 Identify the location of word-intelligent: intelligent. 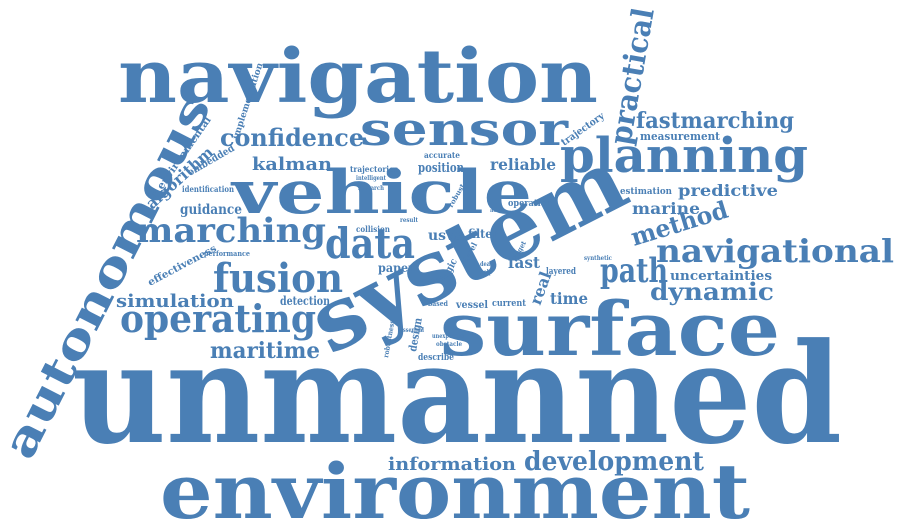
(371, 178).